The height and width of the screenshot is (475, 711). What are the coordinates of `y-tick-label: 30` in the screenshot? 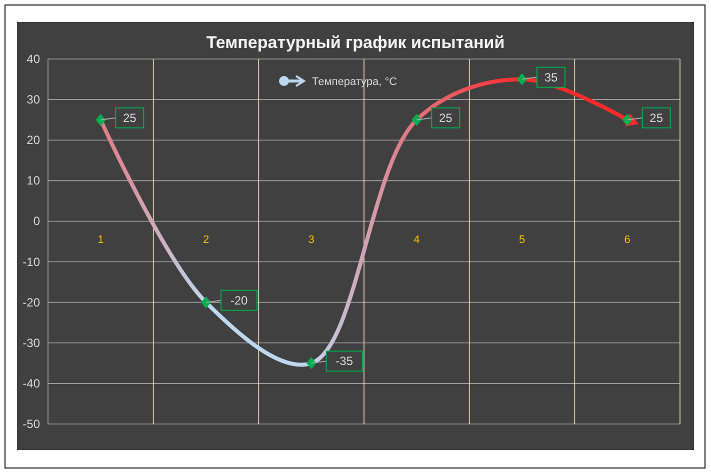 It's located at (33, 99).